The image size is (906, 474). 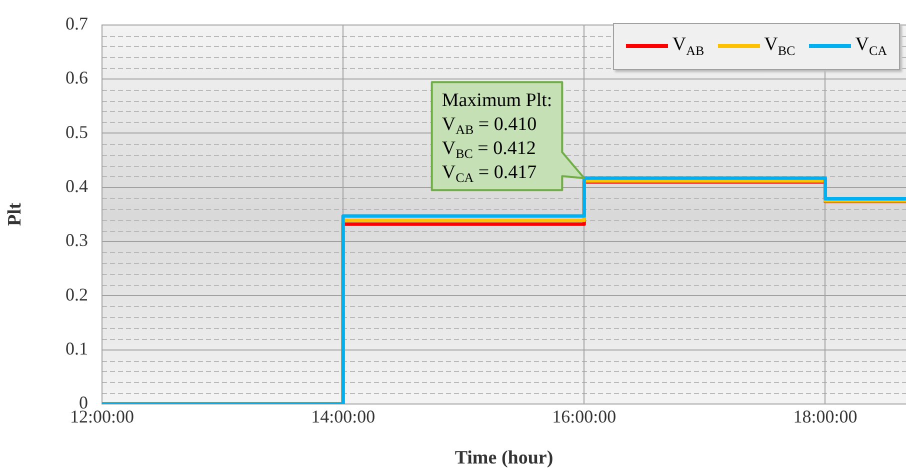 What do you see at coordinates (825, 416) in the screenshot?
I see `x-tick-label: 18:00:00` at bounding box center [825, 416].